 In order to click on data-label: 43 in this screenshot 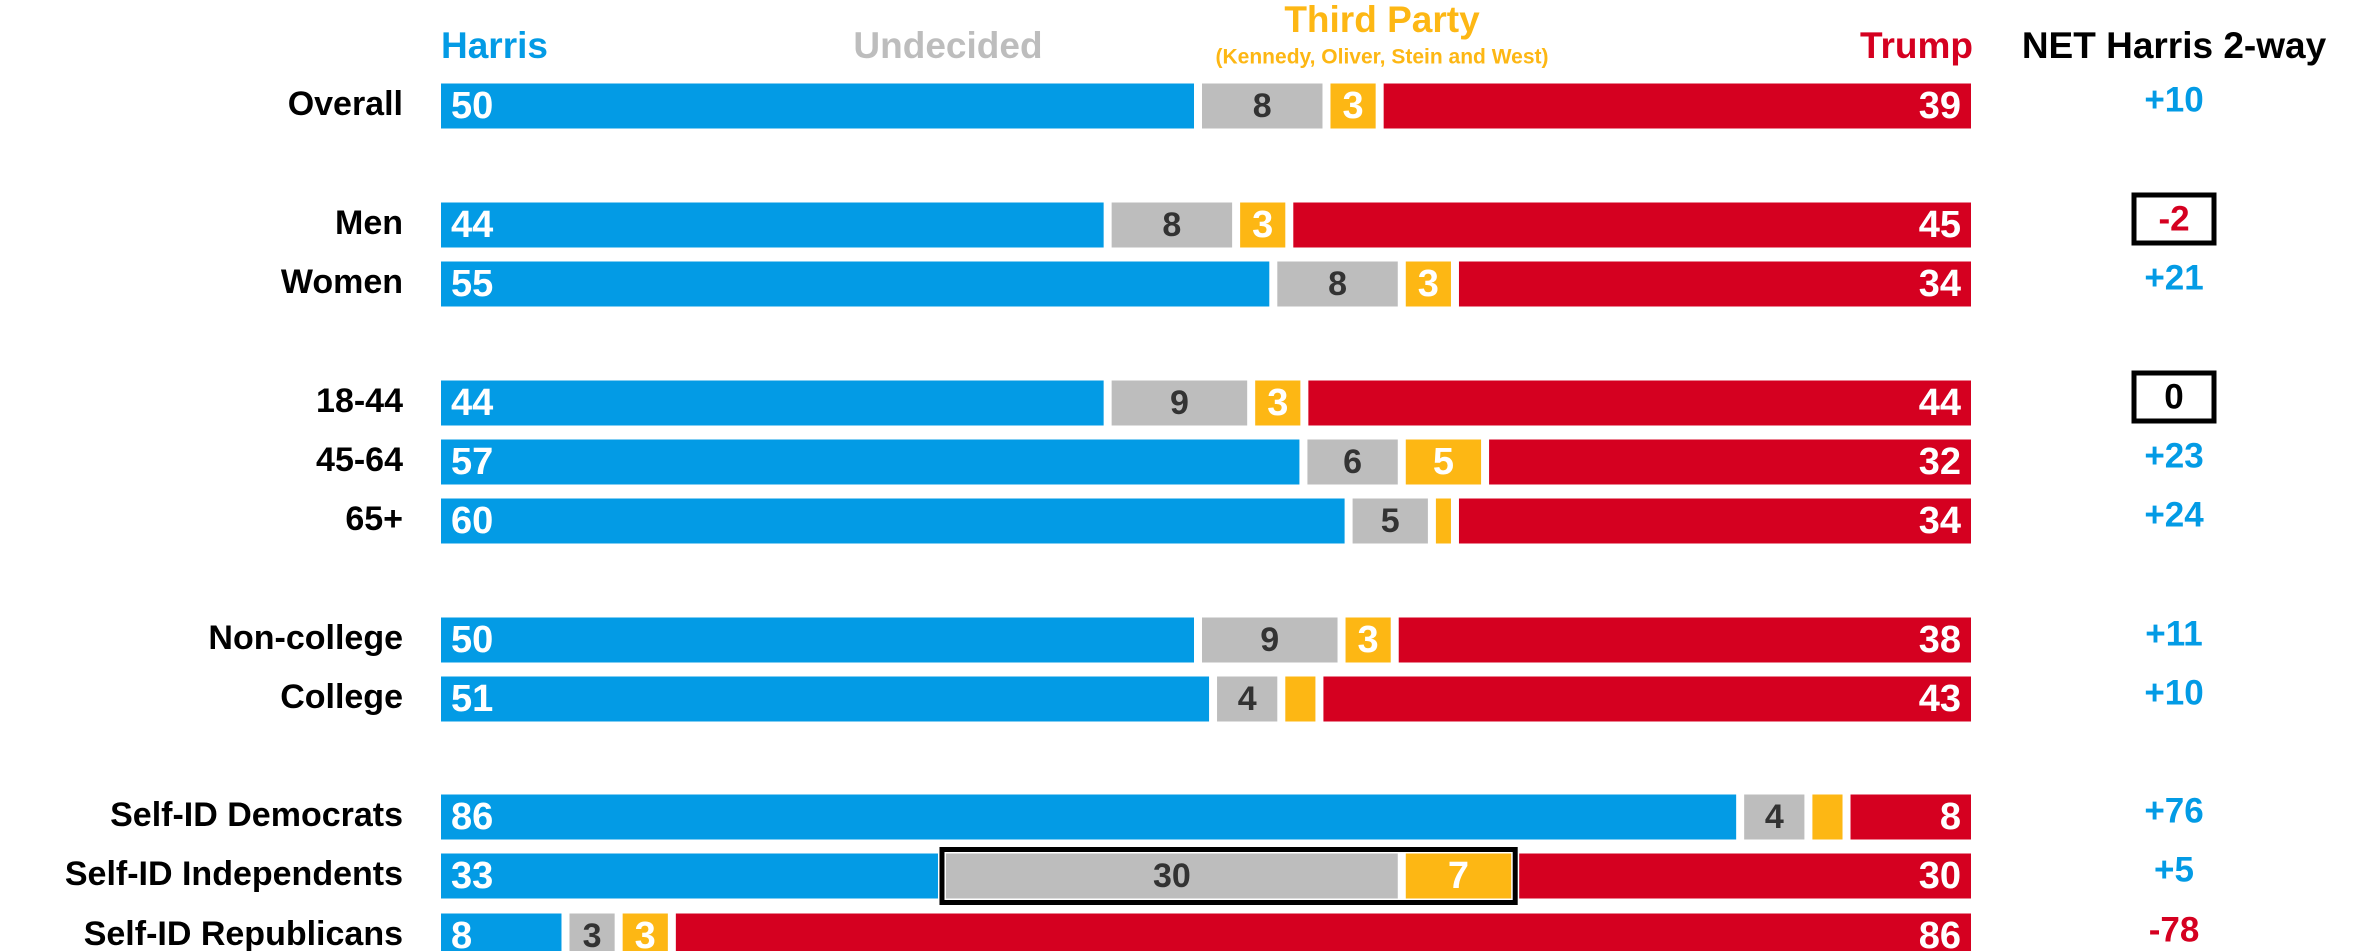, I will do `click(1940, 699)`.